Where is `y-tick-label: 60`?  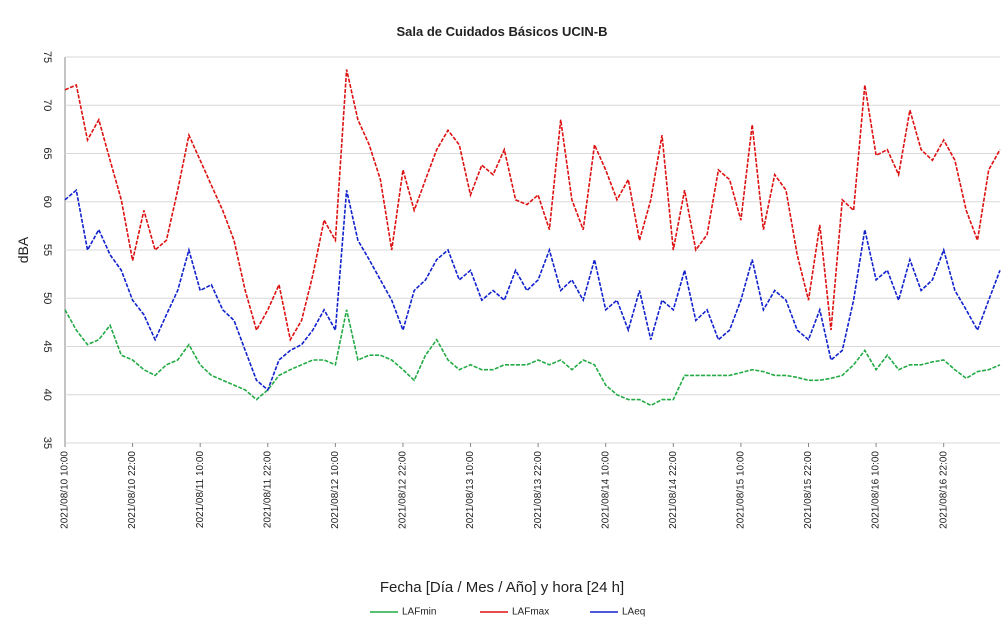 y-tick-label: 60 is located at coordinates (47, 202).